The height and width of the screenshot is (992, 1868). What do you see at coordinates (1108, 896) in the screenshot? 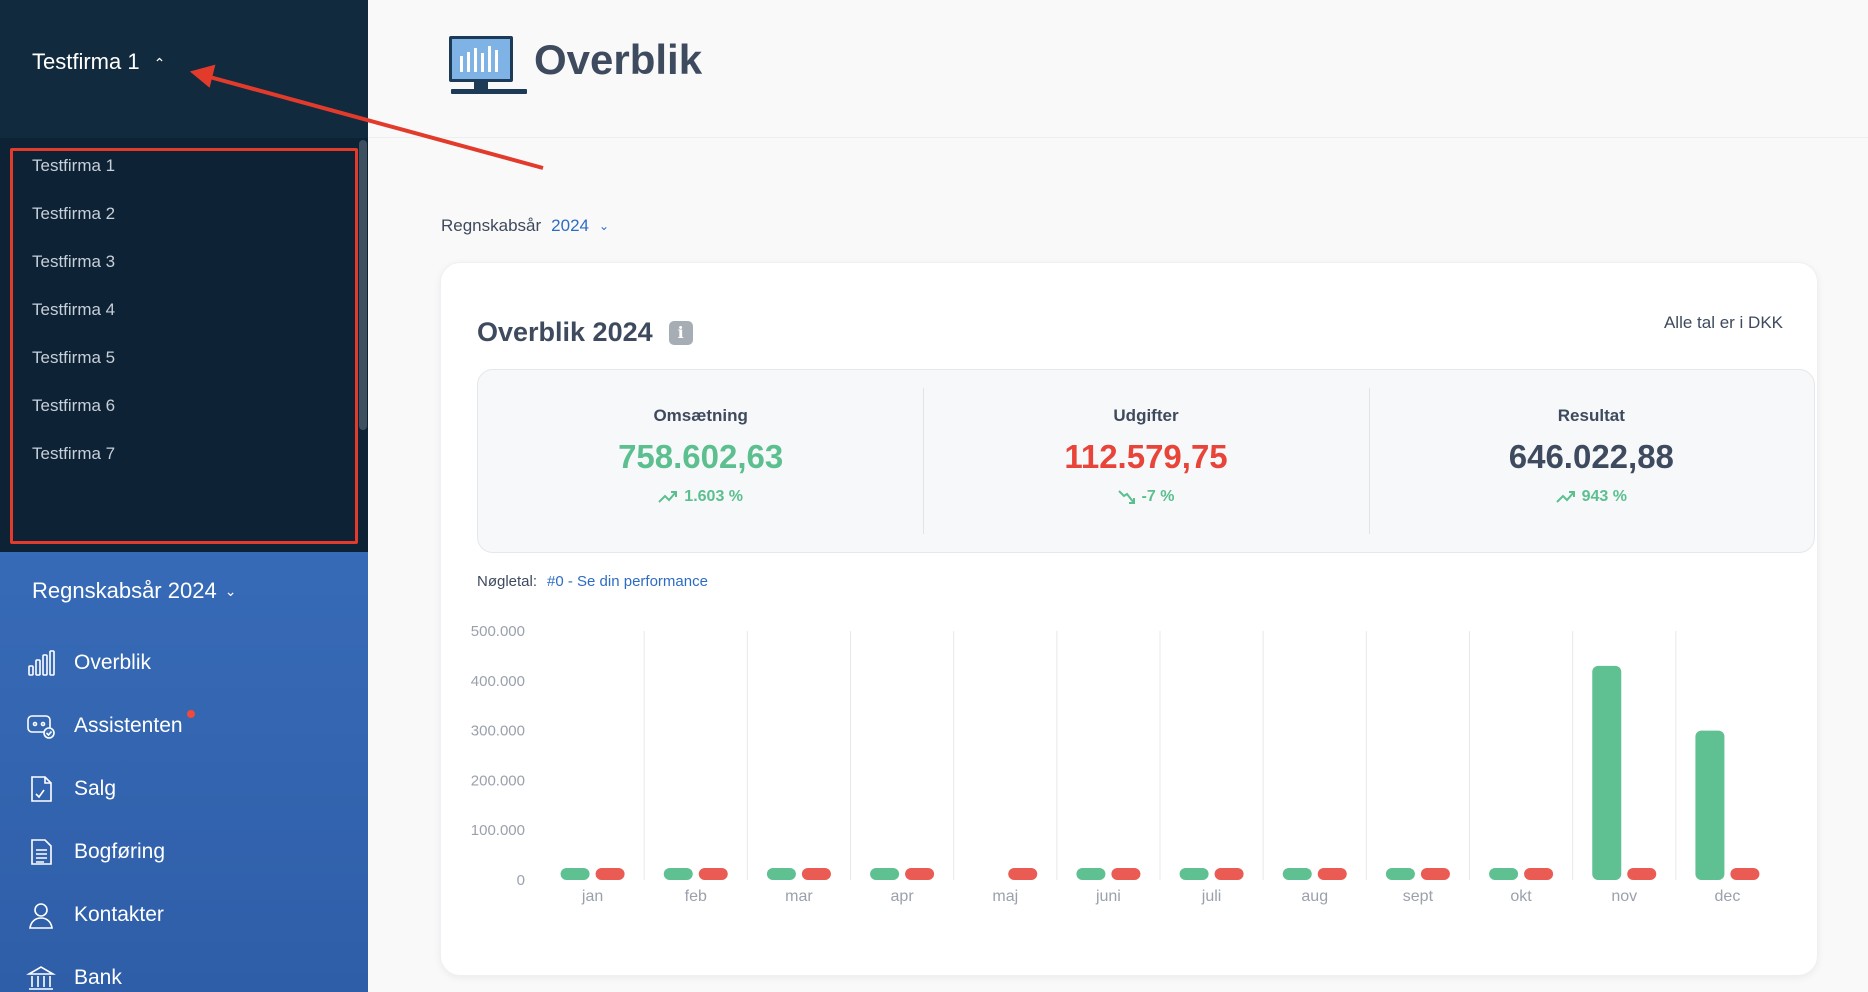
I see `x-tick-label: juni` at bounding box center [1108, 896].